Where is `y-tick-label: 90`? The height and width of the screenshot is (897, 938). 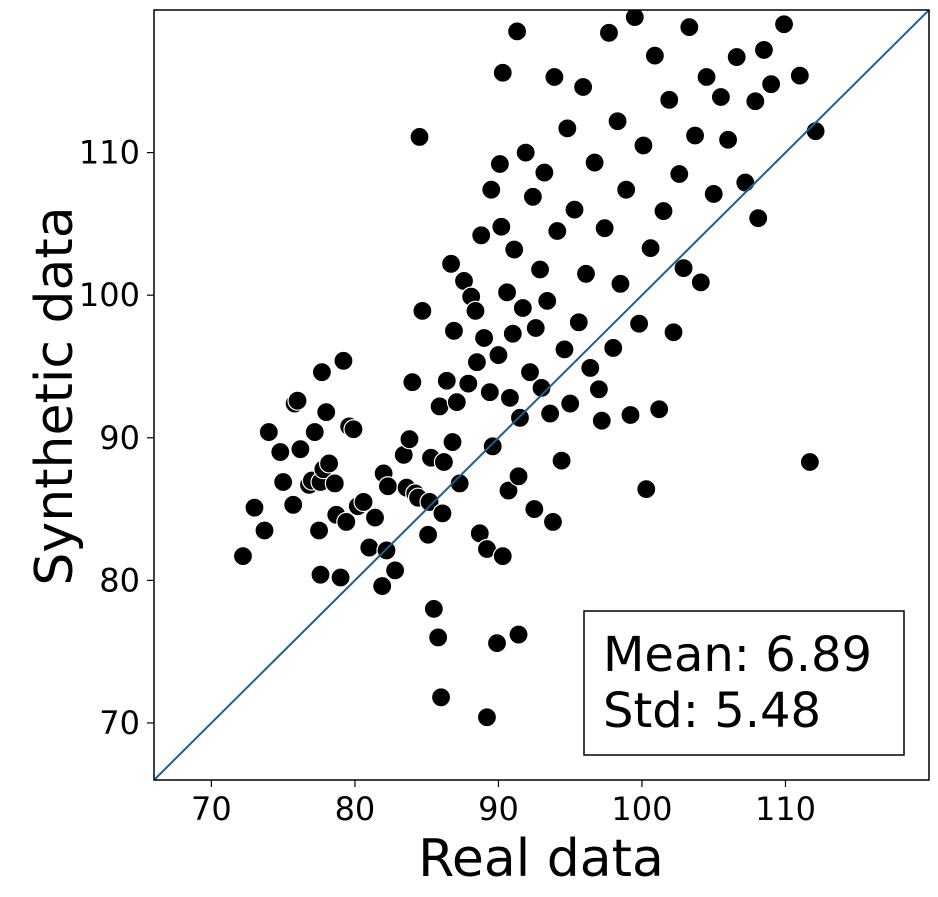
y-tick-label: 90 is located at coordinates (119, 438).